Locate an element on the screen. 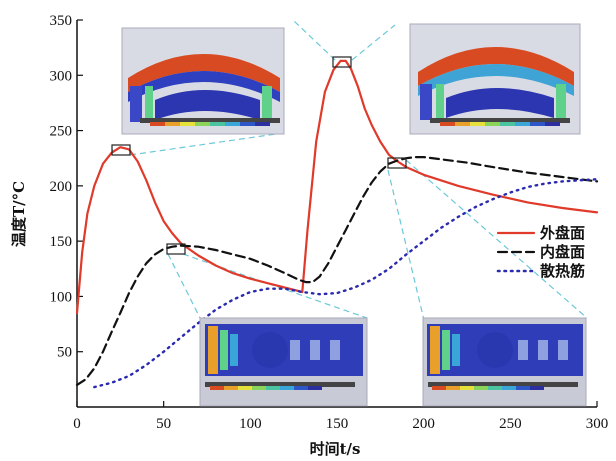 The image size is (616, 461). x-axis-title: 时间t/s is located at coordinates (335, 449).